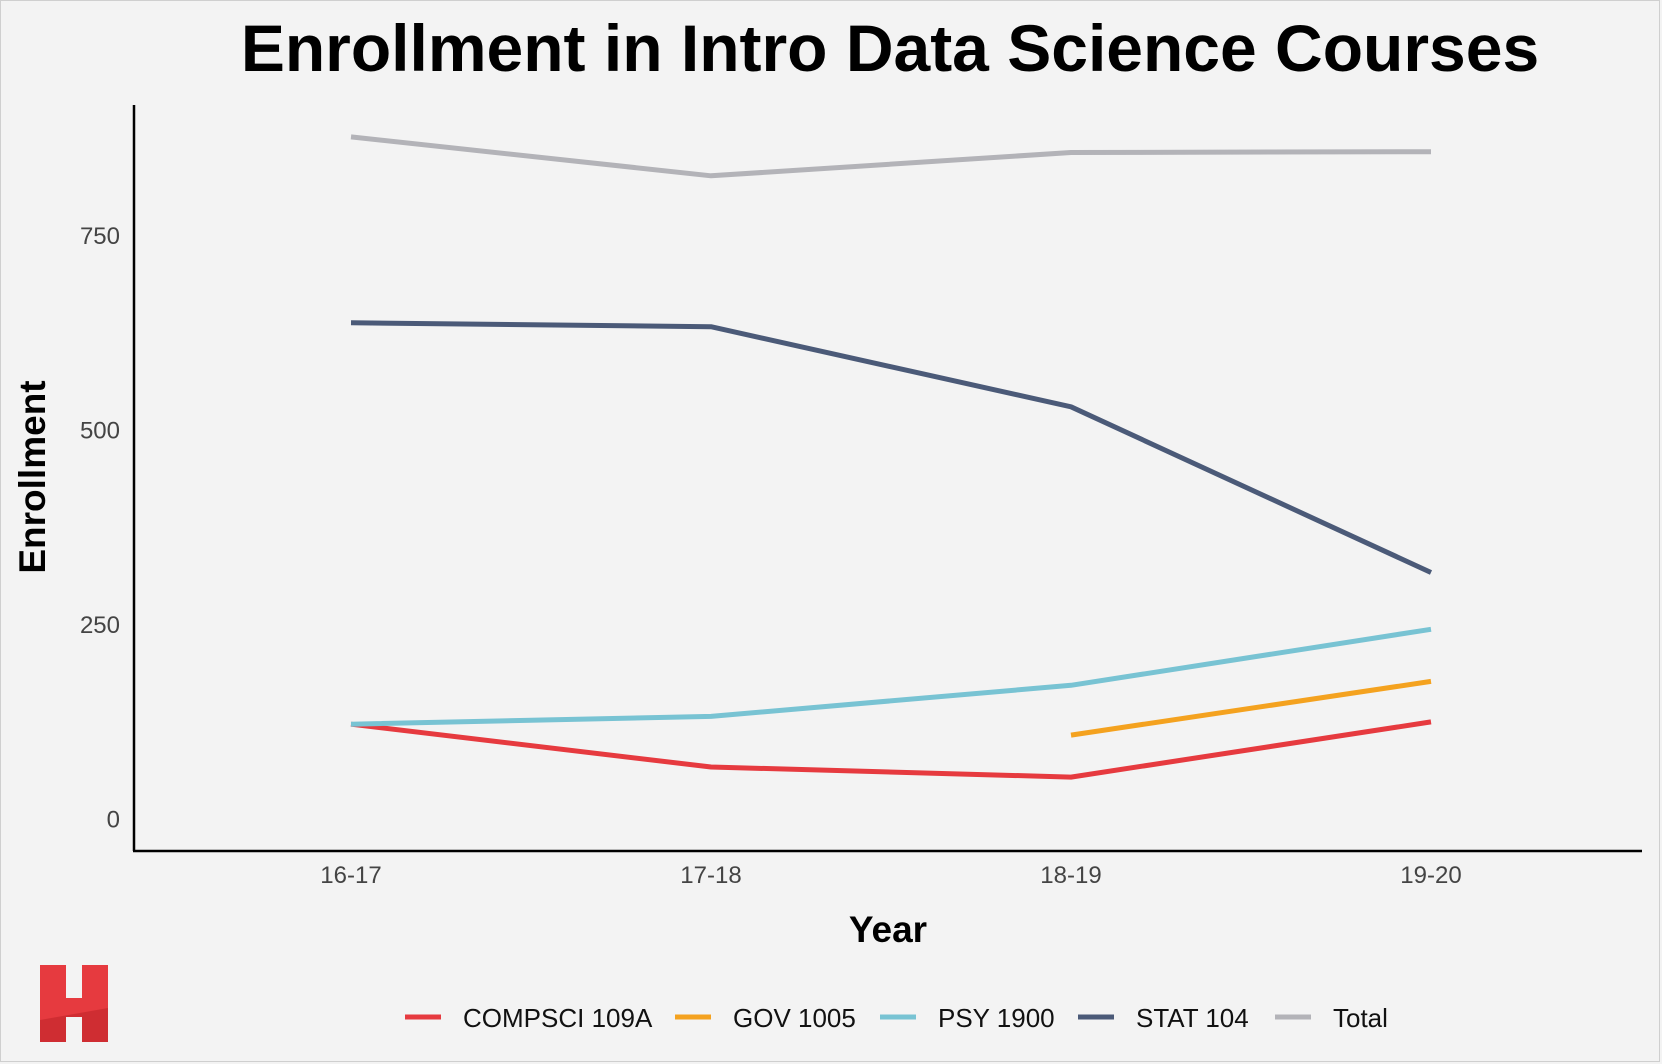  What do you see at coordinates (32, 476) in the screenshot?
I see `y-axis-title: Enrollment` at bounding box center [32, 476].